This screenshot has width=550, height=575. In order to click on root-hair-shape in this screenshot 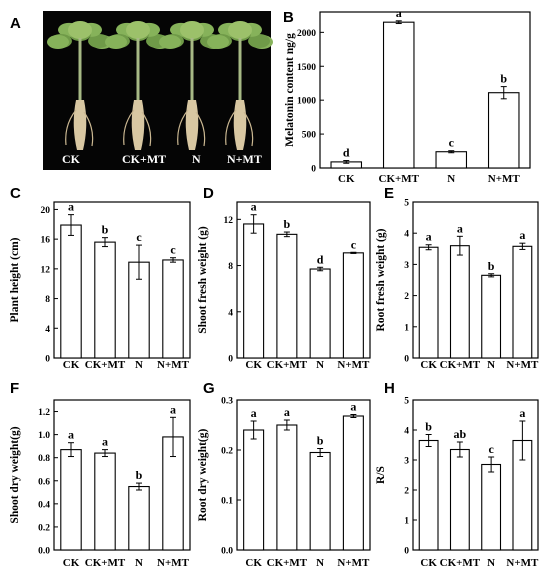, I will do `click(79, 128)`.